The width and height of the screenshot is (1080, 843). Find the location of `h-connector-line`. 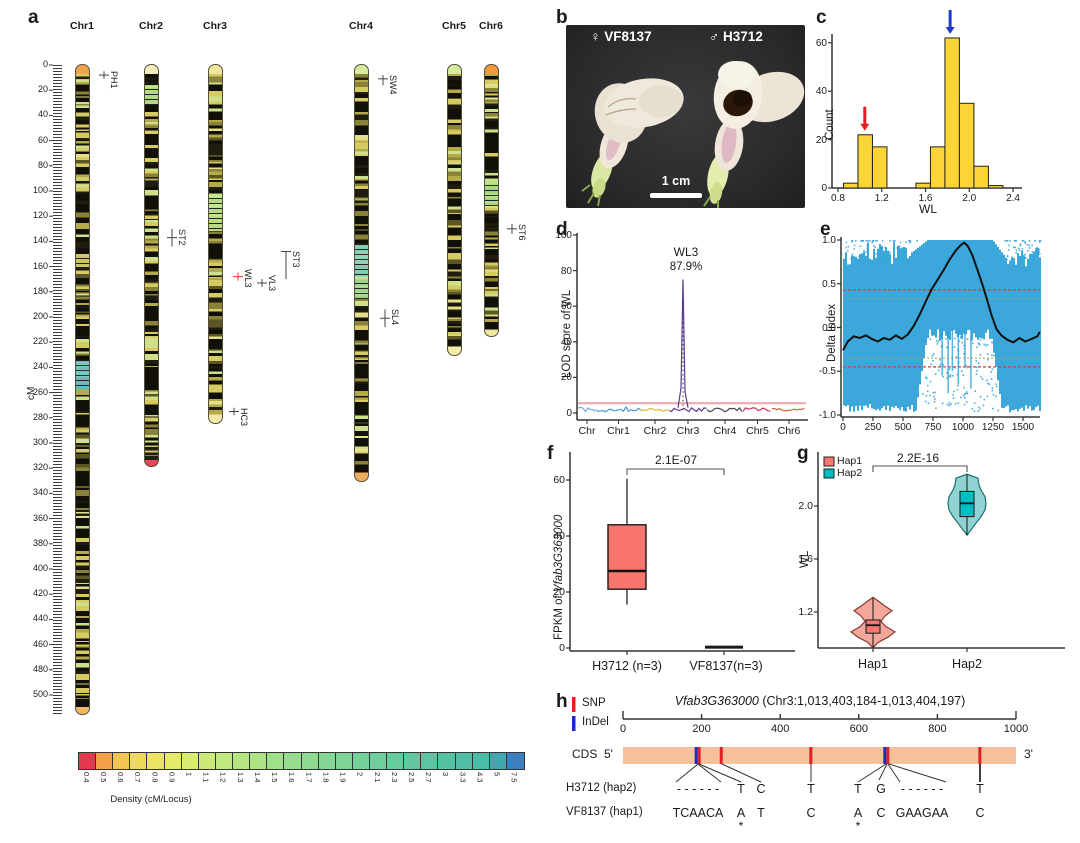

h-connector-line is located at coordinates (917, 773).